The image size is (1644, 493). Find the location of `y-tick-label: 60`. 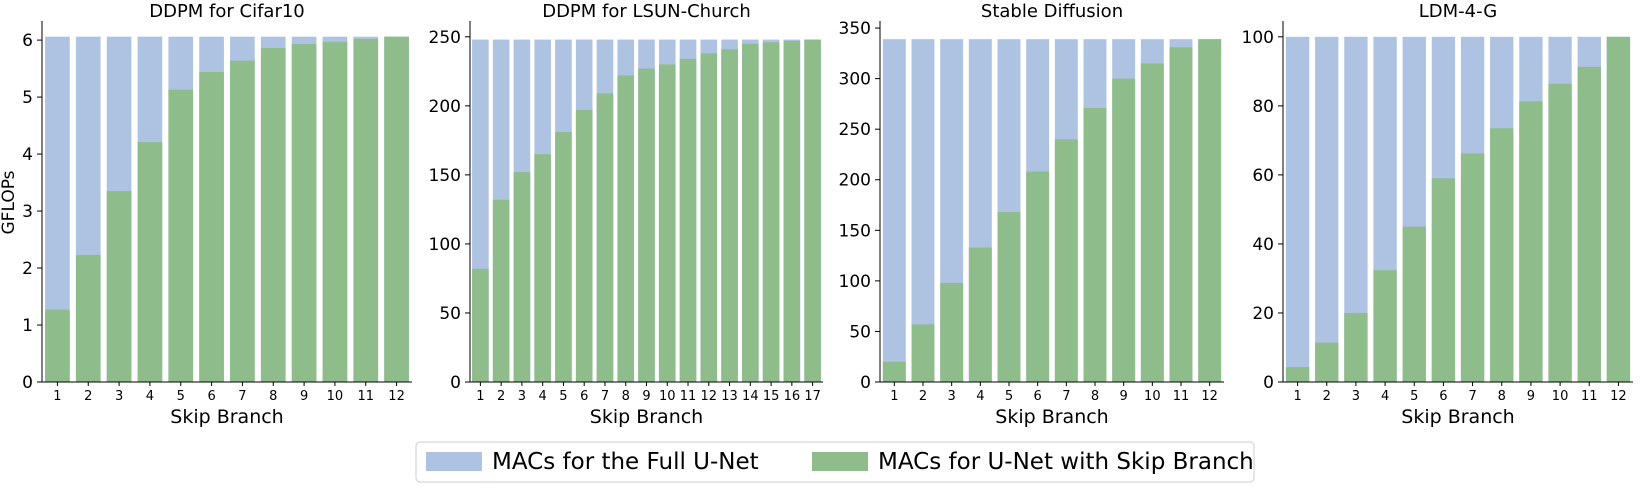

y-tick-label: 60 is located at coordinates (1263, 176).